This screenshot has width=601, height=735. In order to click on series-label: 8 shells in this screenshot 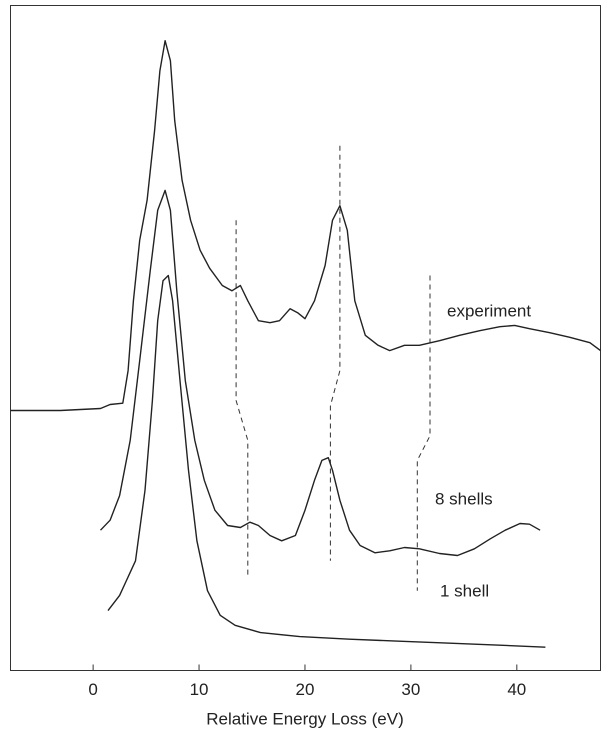, I will do `click(464, 498)`.